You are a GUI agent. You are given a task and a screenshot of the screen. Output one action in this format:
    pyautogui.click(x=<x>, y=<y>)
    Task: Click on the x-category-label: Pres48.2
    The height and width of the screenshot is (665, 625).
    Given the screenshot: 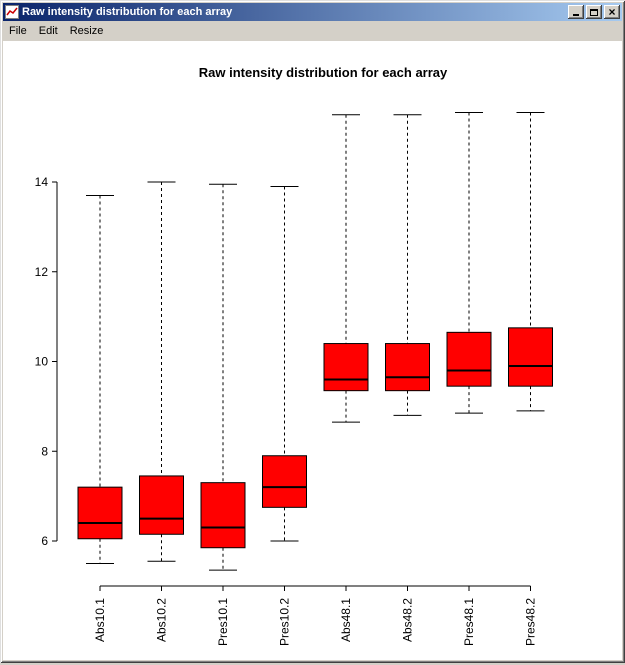 What is the action you would take?
    pyautogui.click(x=531, y=622)
    